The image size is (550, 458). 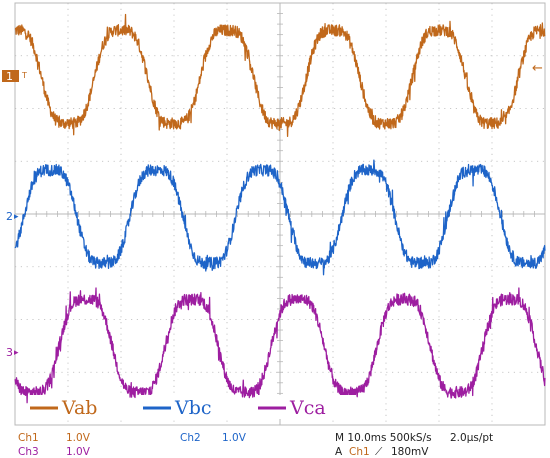 I want to click on ch2-marker-label: 2, so click(x=9, y=216).